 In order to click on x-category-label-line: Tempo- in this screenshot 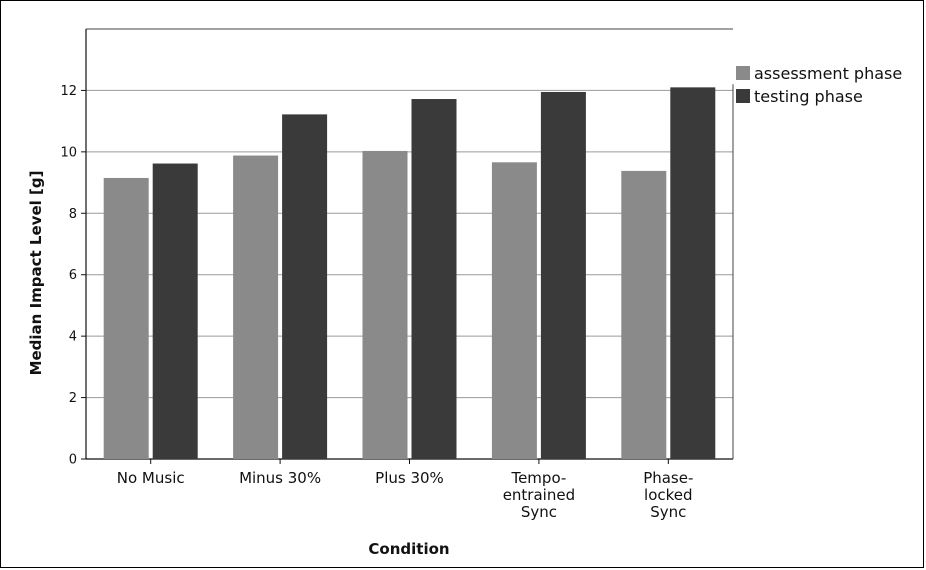, I will do `click(538, 478)`.